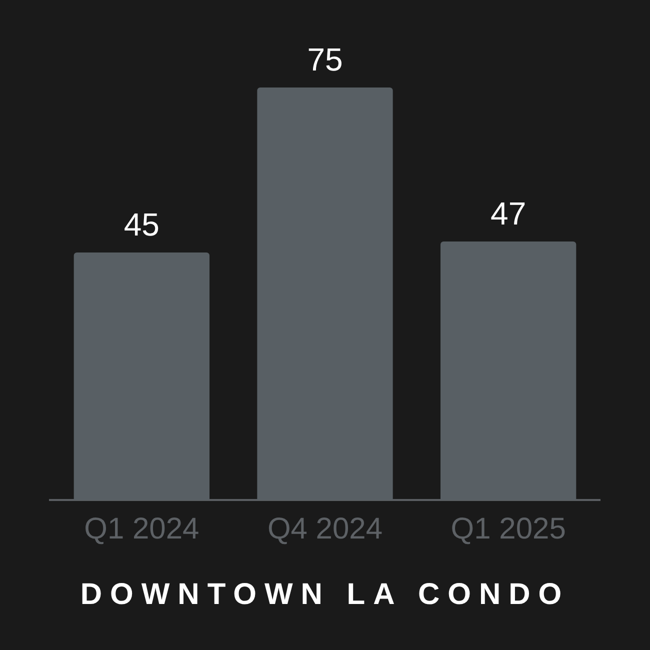 This screenshot has width=650, height=650. Describe the element at coordinates (142, 224) in the screenshot. I see `data-label: 45` at that location.